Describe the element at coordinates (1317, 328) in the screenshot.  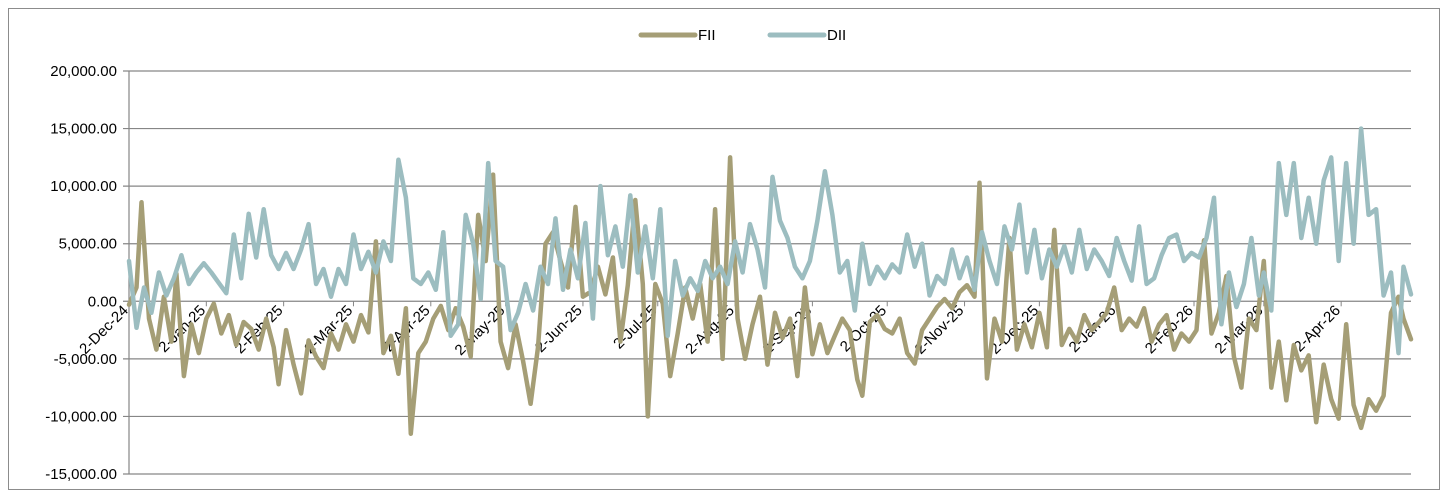
I see `x-tick-label: 2-Apr-26` at that location.